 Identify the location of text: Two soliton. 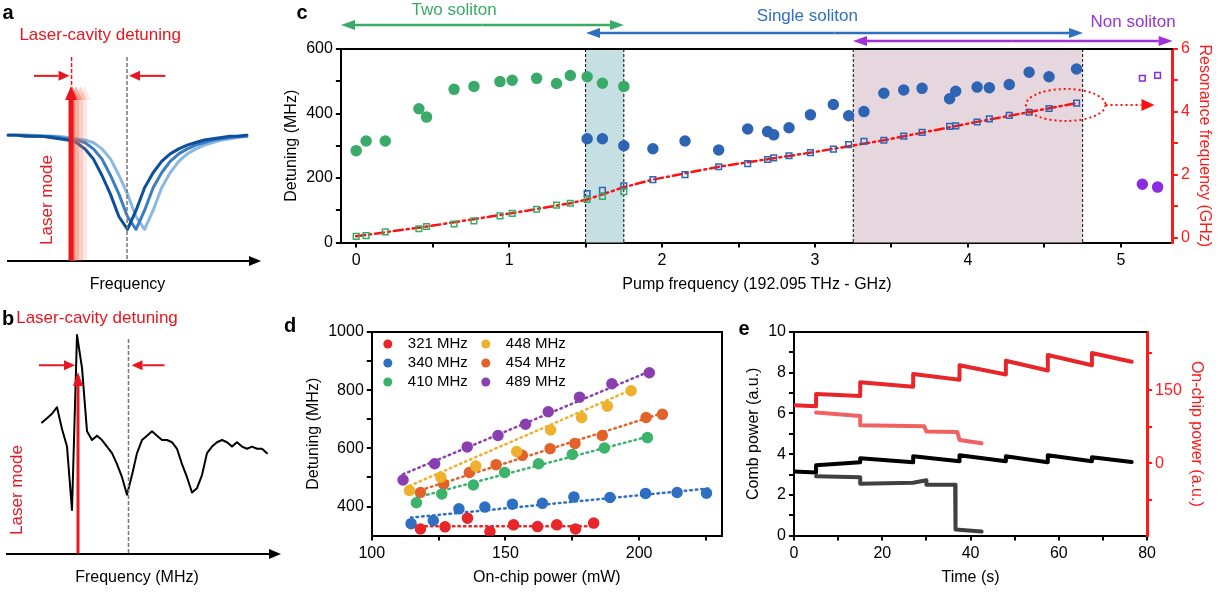
(454, 10).